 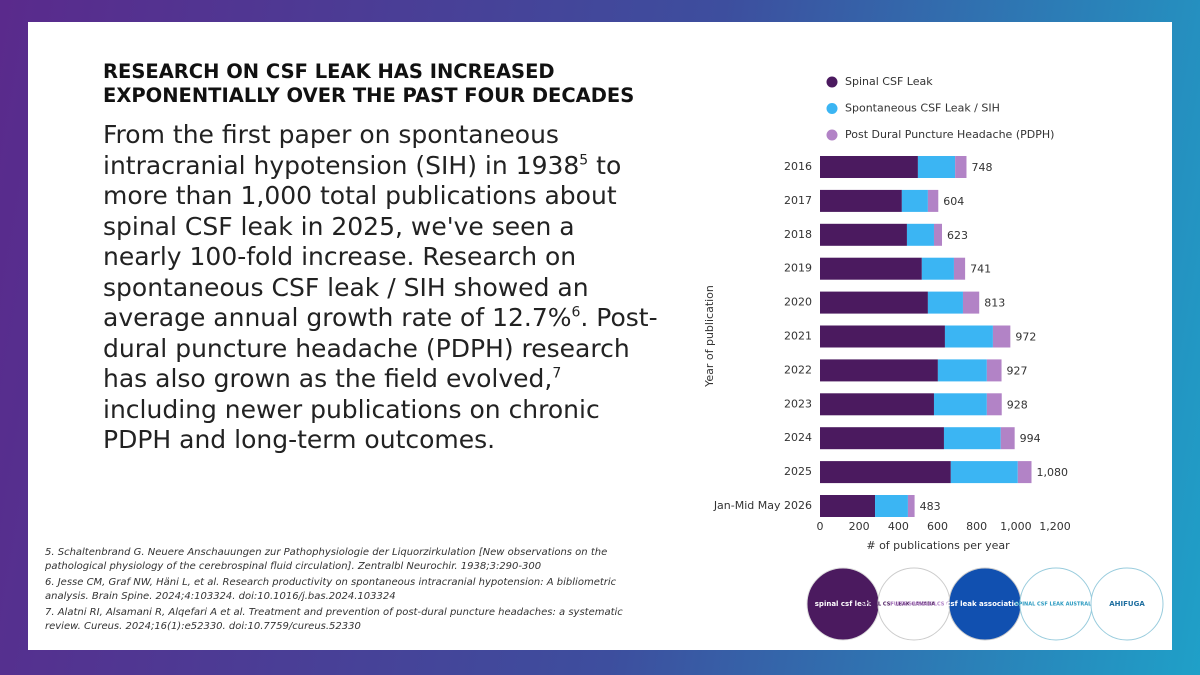 I want to click on y-axis-title: Year of publication, so click(x=709, y=336).